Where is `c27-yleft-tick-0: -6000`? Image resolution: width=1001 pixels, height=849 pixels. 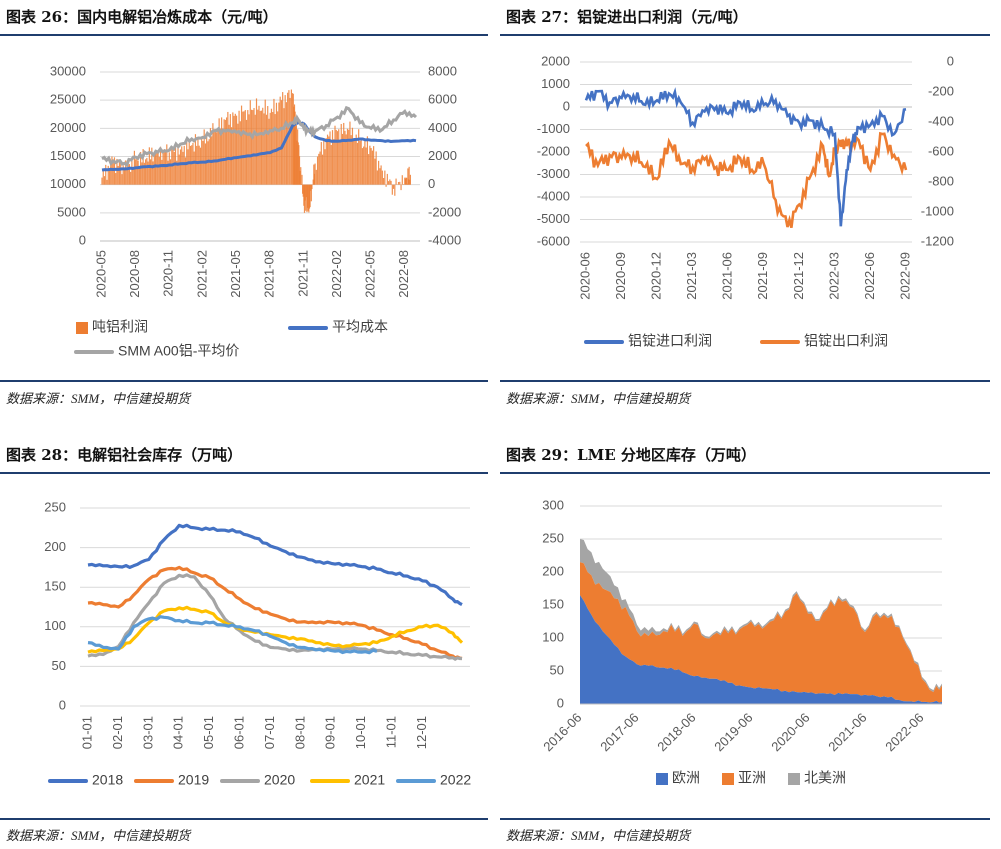
c27-yleft-tick-0: -6000 is located at coordinates (553, 240).